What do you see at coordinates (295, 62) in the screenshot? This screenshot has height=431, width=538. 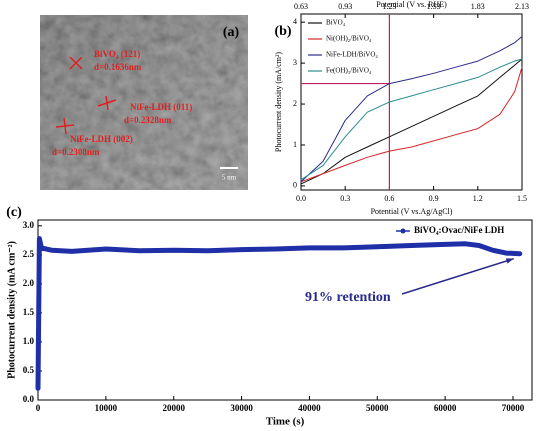 I see `y-tick-label: 3` at bounding box center [295, 62].